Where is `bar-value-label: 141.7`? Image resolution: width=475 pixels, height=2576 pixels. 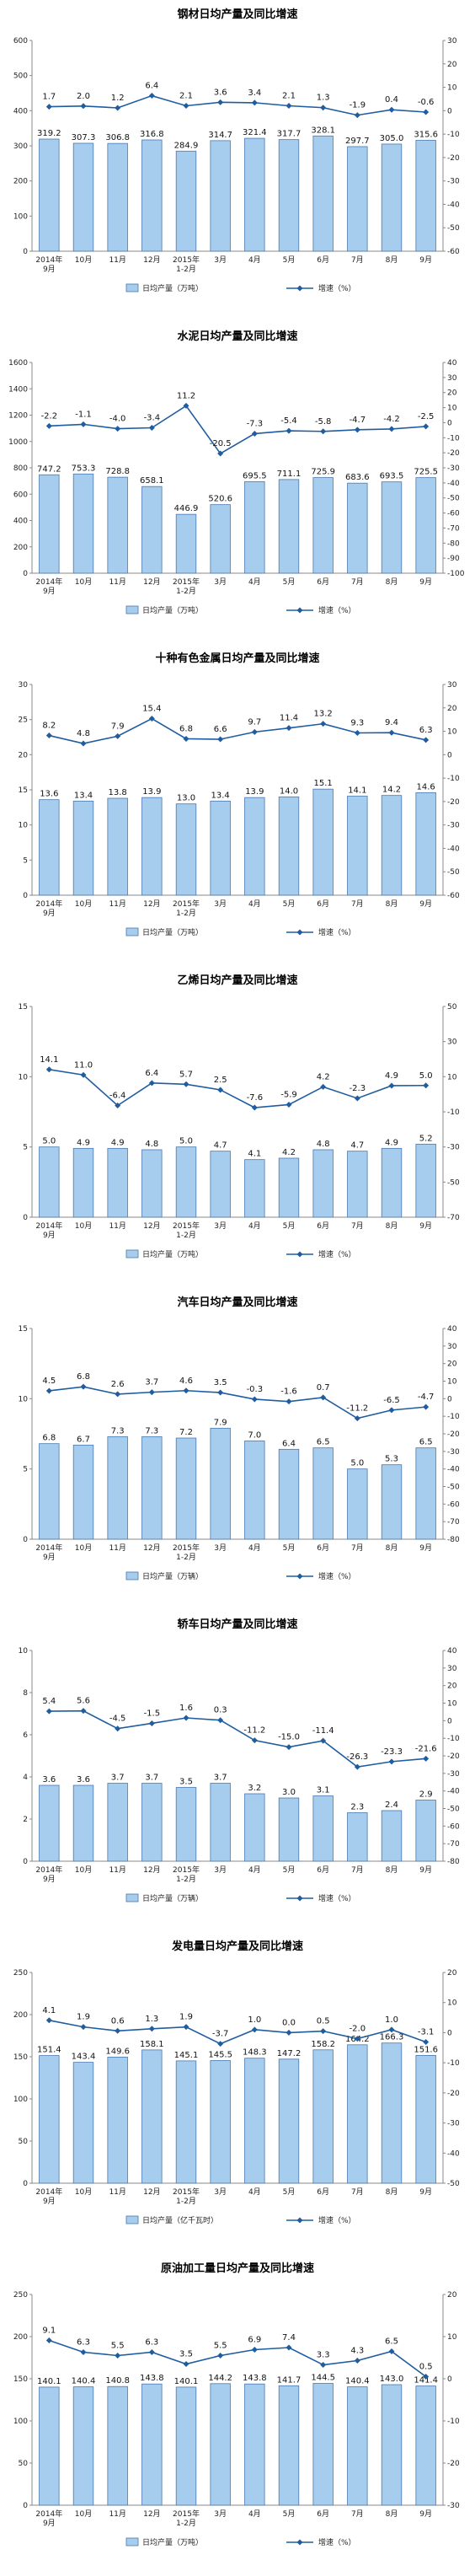 bar-value-label: 141.7 is located at coordinates (289, 2380).